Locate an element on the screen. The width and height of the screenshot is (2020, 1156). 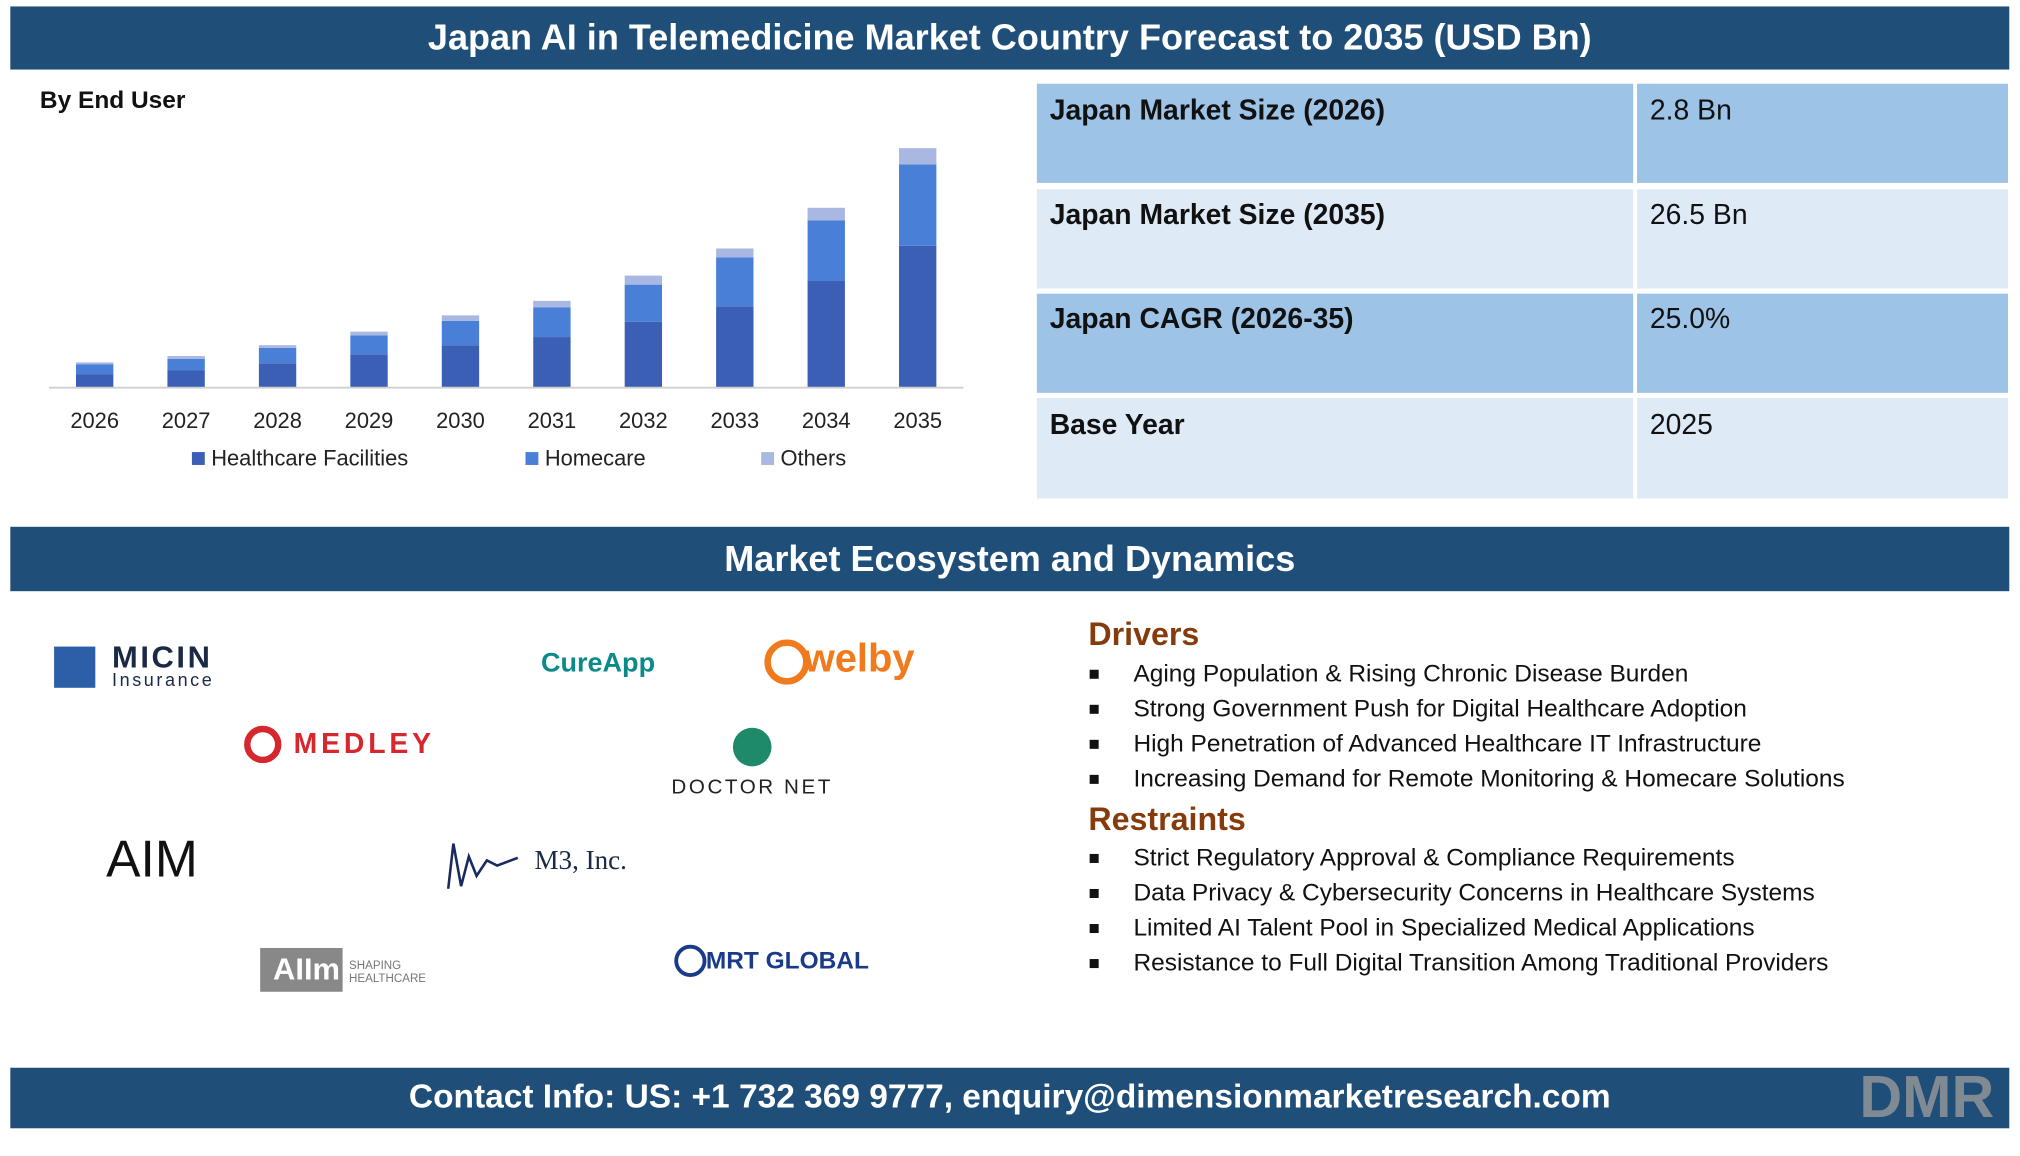
footer-band is located at coordinates (1010, 1098).